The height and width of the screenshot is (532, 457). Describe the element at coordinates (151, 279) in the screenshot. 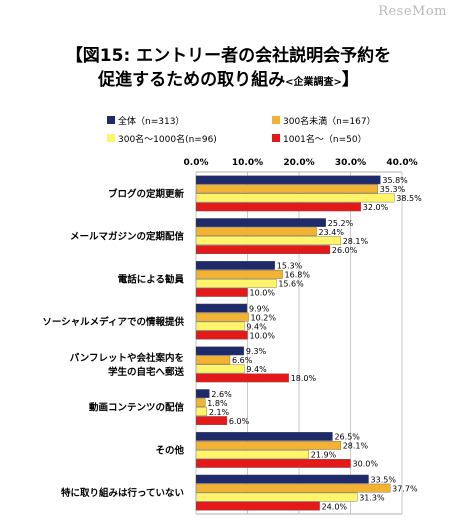

I see `category-label-2: 電話による勧員` at that location.